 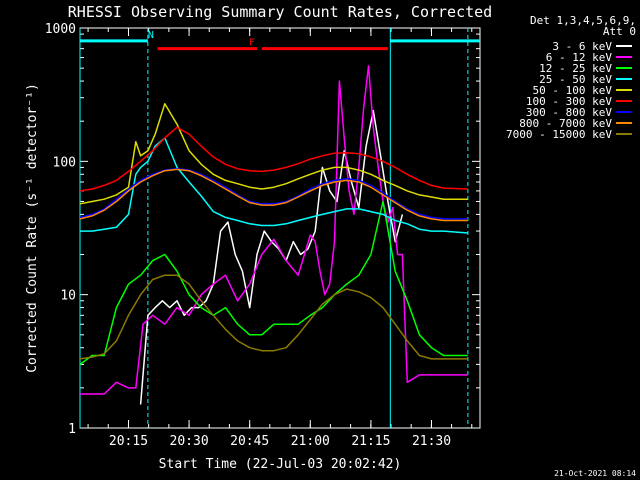 What do you see at coordinates (575, 68) in the screenshot?
I see `legend-entry-label: 12 - 25 keV` at bounding box center [575, 68].